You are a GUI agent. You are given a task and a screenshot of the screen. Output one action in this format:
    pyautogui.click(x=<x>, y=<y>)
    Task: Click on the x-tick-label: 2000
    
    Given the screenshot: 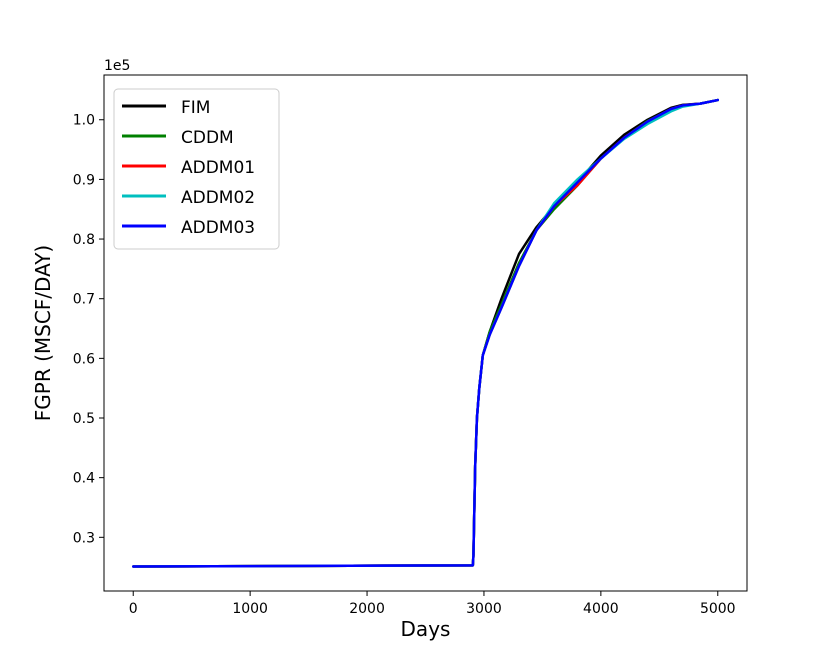 What is the action you would take?
    pyautogui.click(x=367, y=609)
    